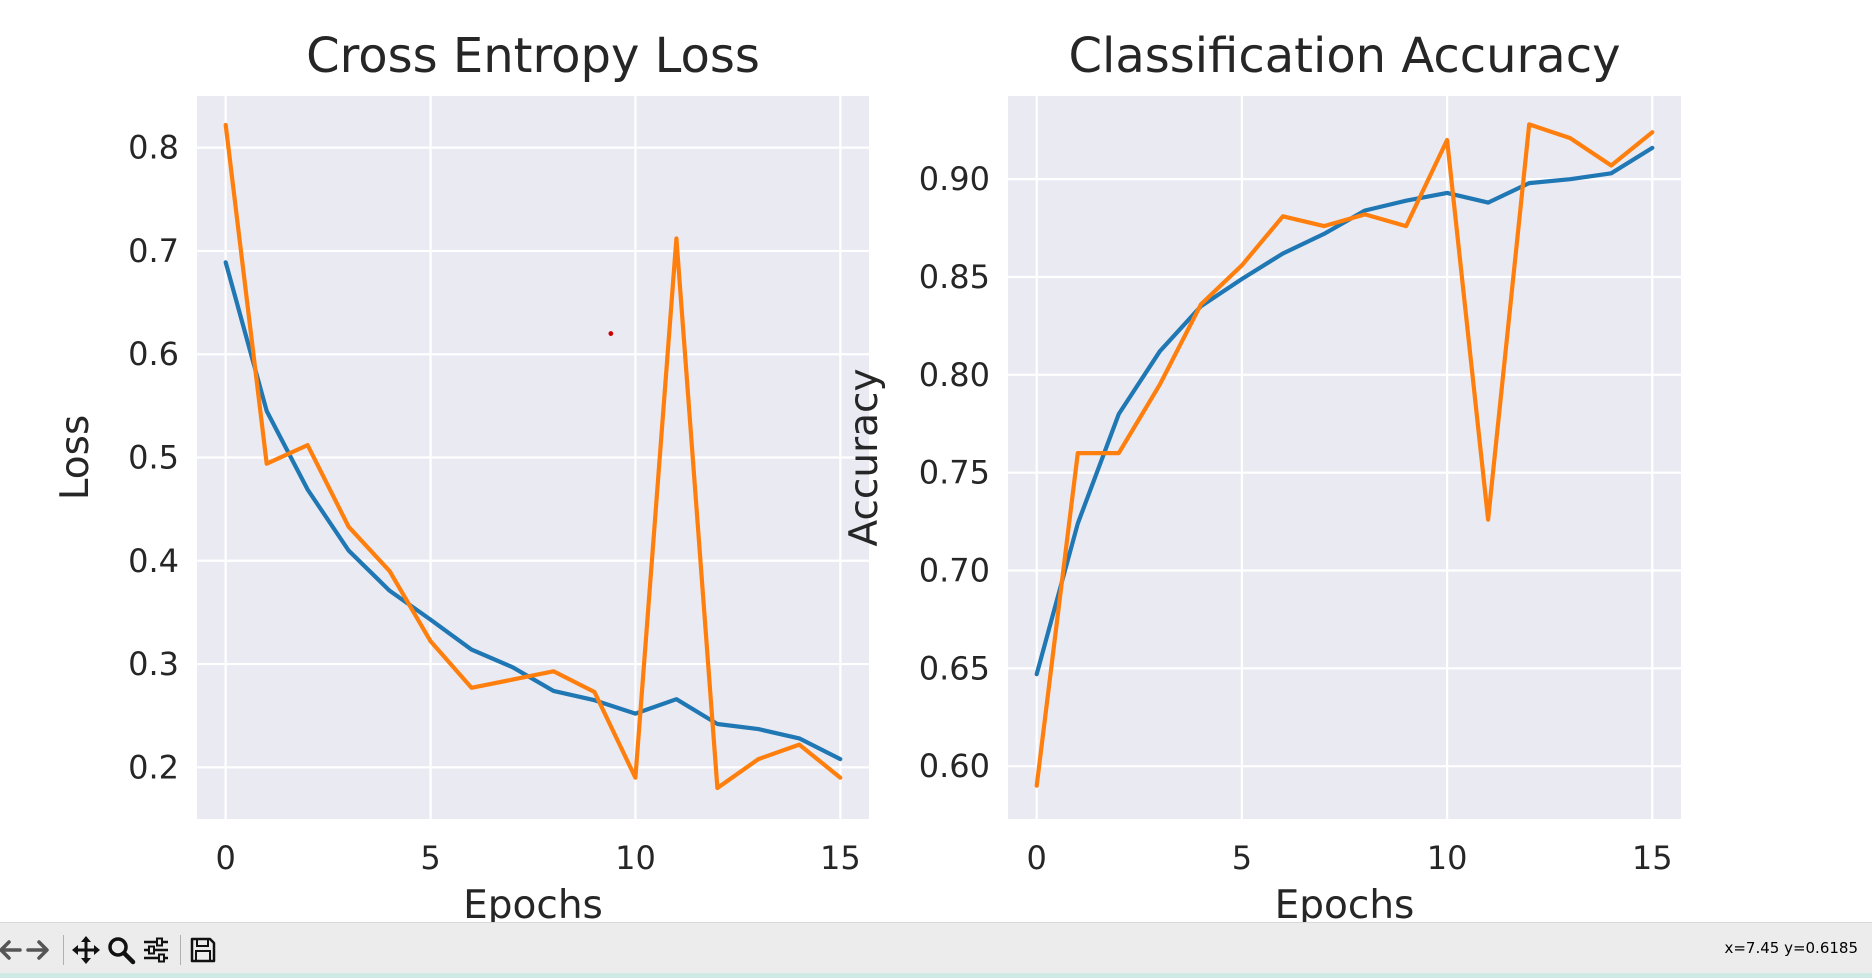 Image resolution: width=1872 pixels, height=978 pixels. Describe the element at coordinates (1345, 56) in the screenshot. I see `chart-title: Classification Accuracy` at that location.